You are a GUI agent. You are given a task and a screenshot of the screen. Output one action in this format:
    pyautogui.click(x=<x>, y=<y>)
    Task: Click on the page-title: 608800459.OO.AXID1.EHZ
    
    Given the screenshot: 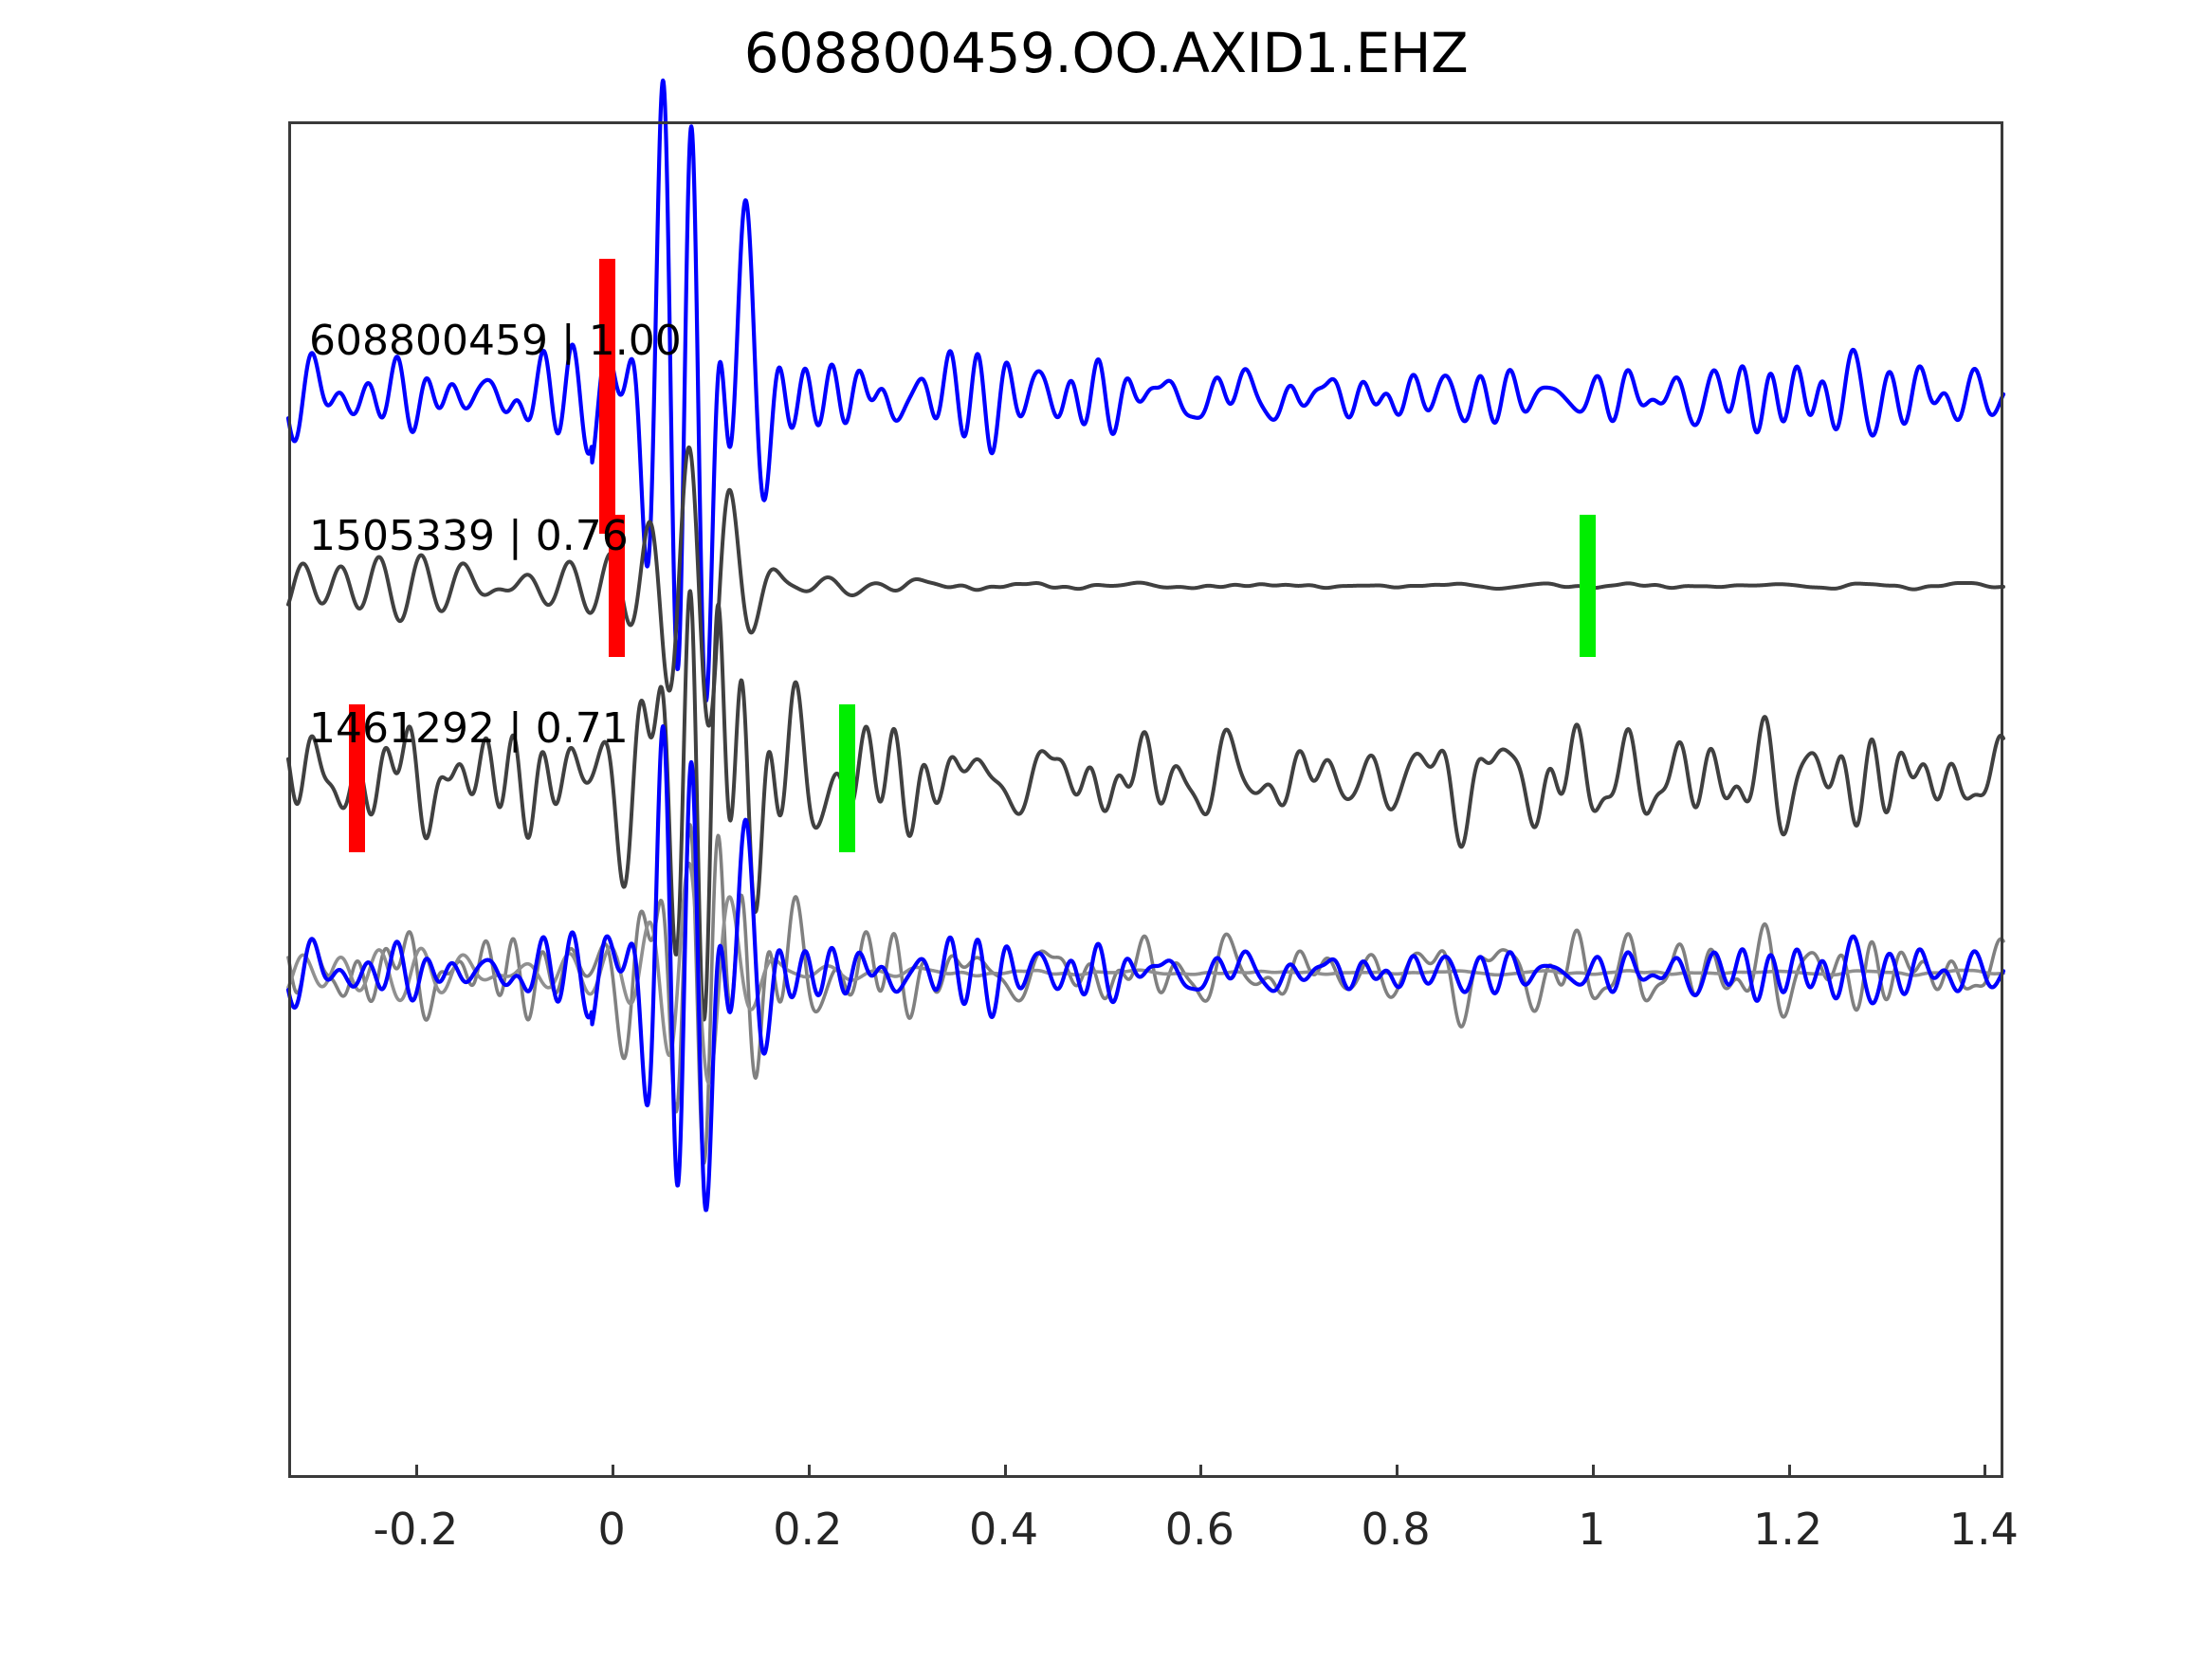 What is the action you would take?
    pyautogui.click(x=1106, y=53)
    